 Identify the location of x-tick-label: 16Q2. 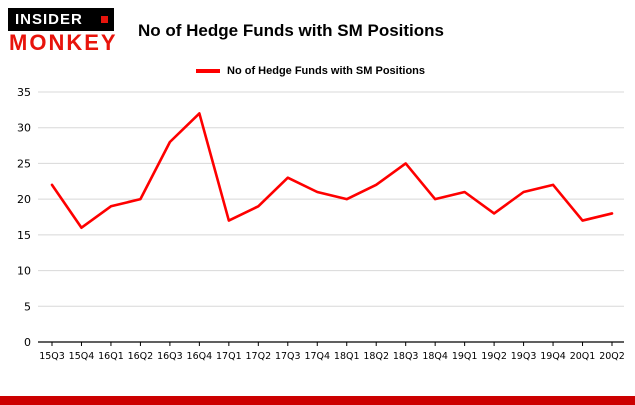
(141, 356).